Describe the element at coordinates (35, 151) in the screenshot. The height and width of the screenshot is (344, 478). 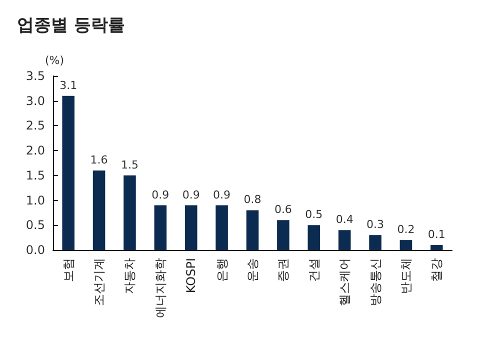
I see `y-tick-label: 2.0` at that location.